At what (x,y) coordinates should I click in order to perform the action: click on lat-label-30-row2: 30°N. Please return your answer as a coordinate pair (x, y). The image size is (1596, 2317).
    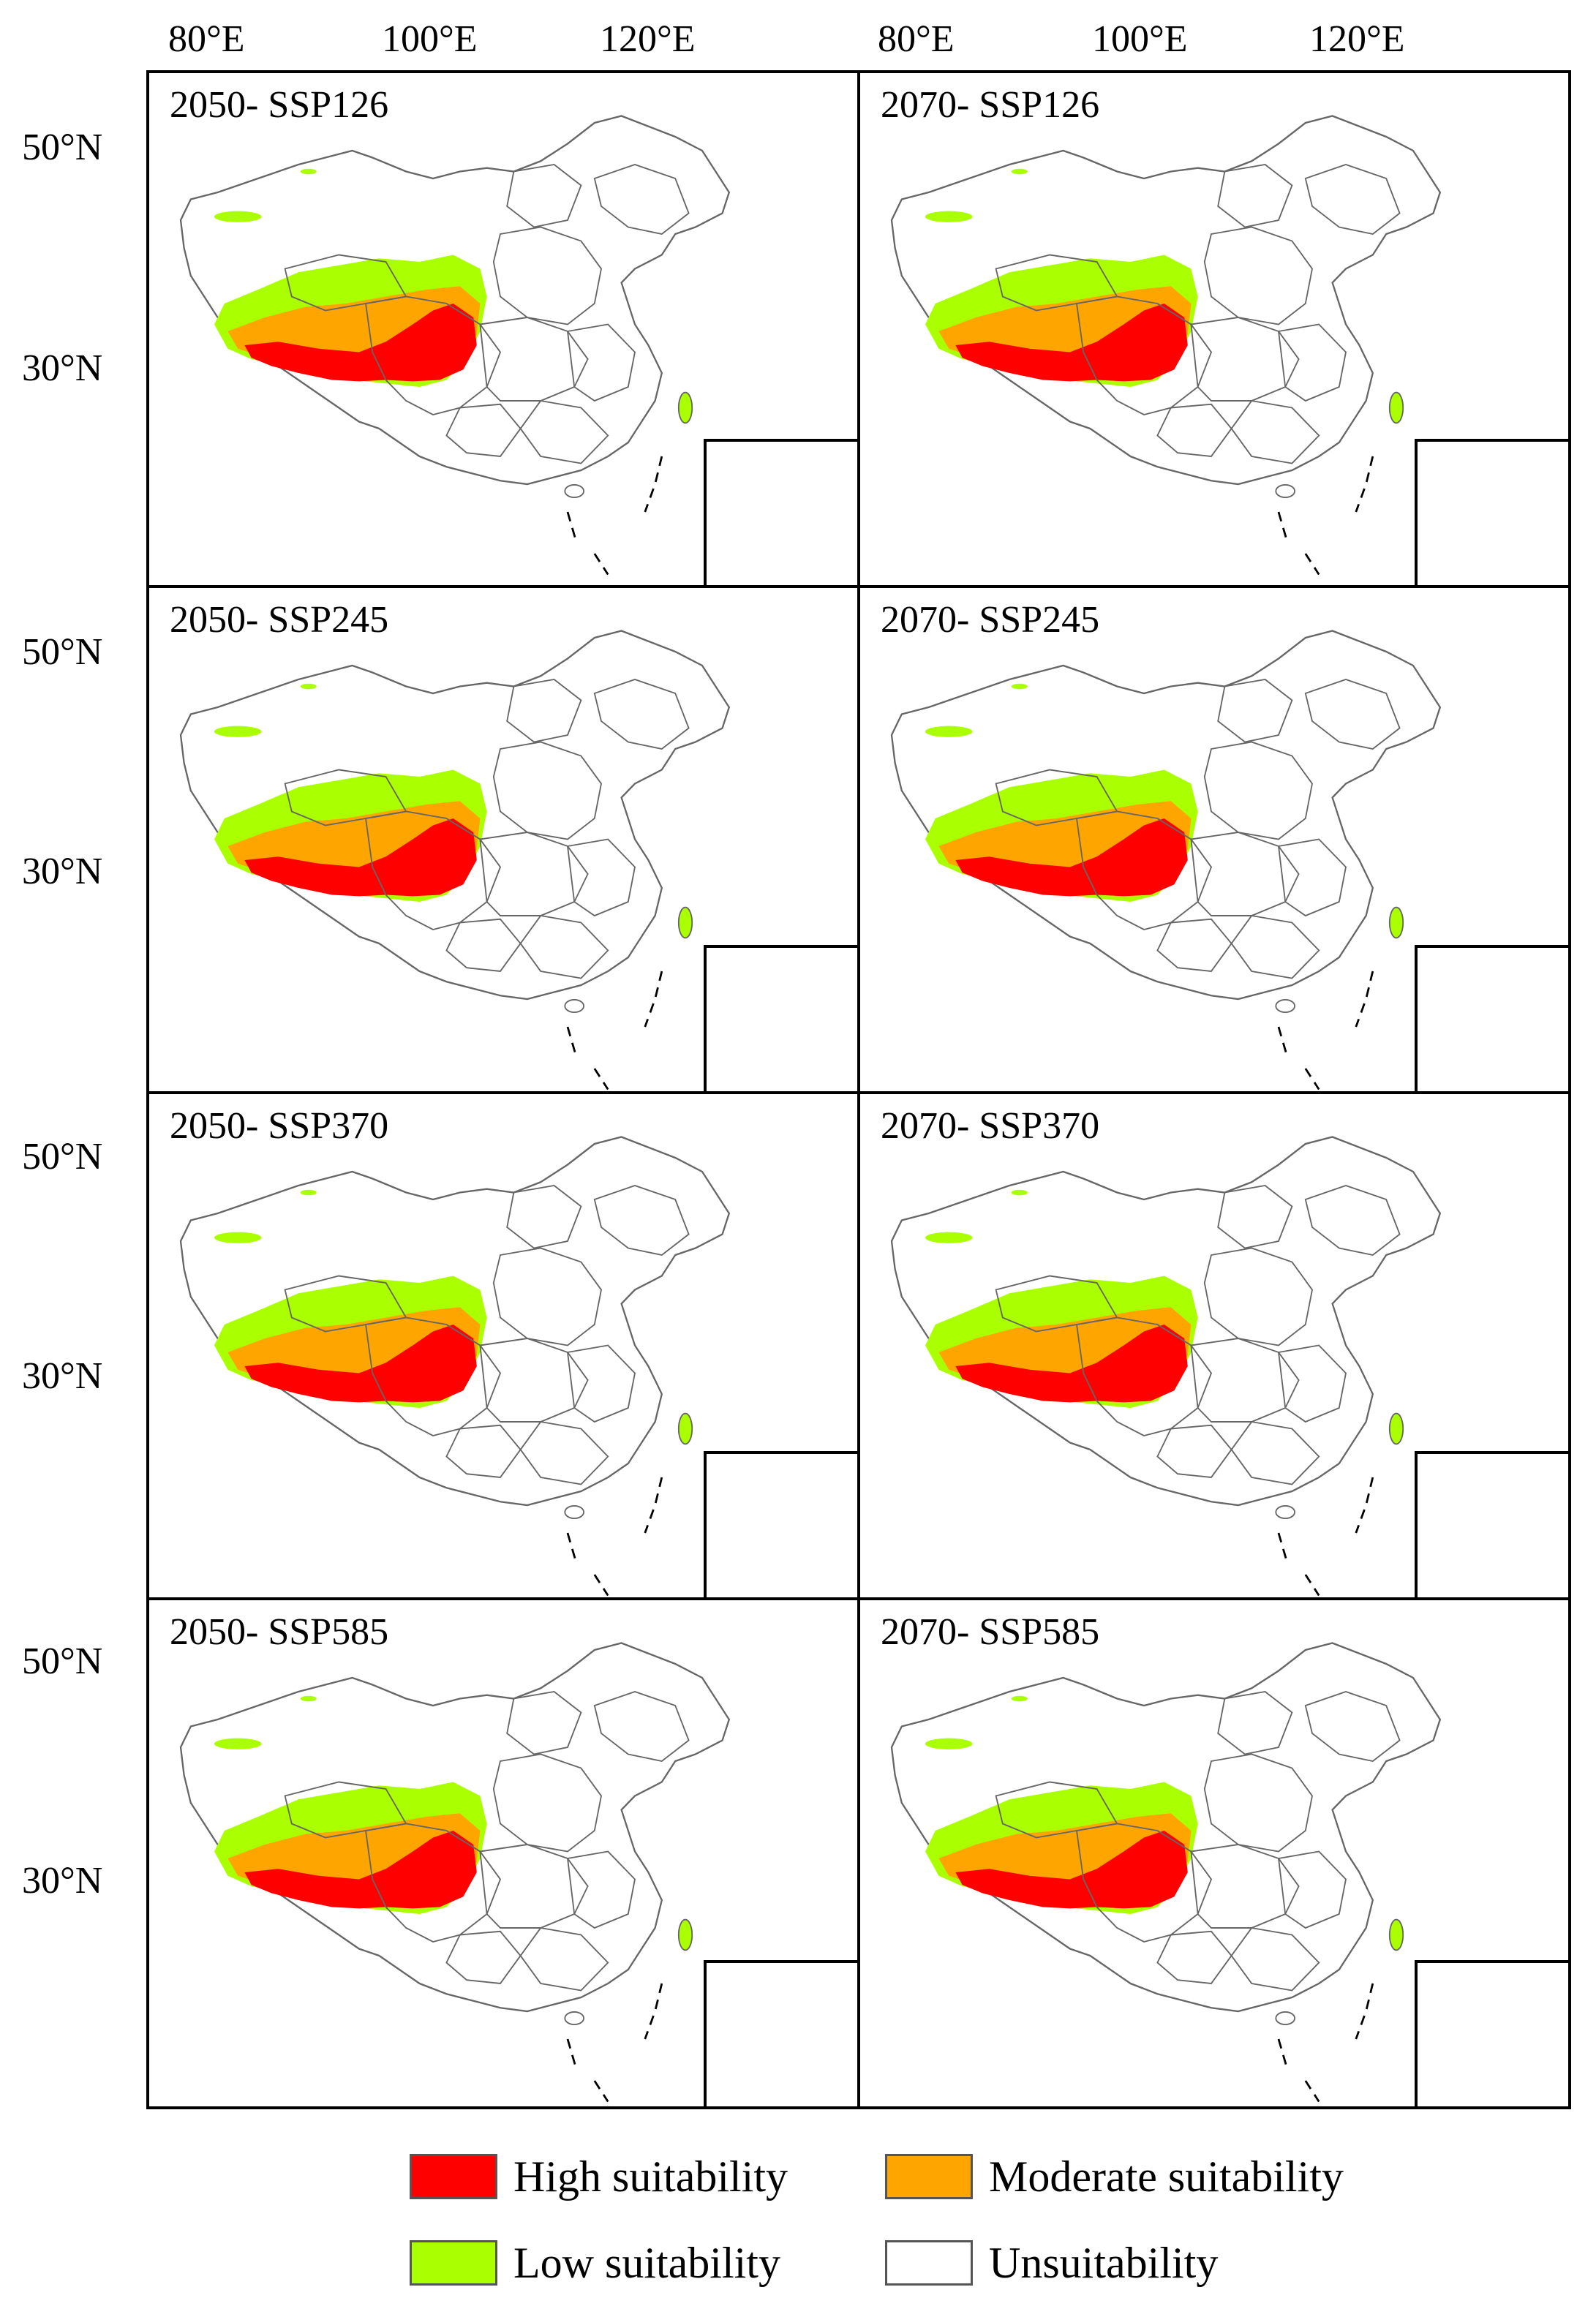
    Looking at the image, I should click on (62, 871).